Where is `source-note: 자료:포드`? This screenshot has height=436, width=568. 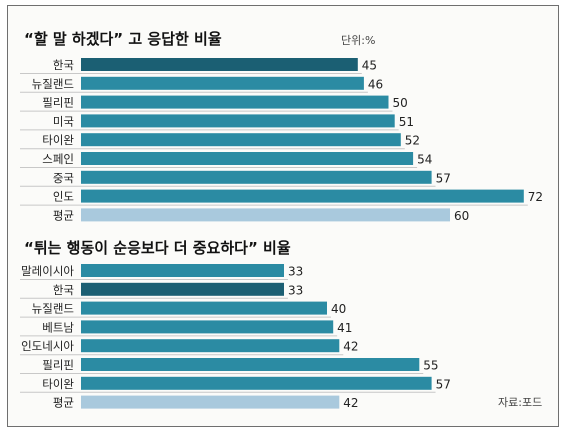
source-note: 자료:포드 is located at coordinates (520, 402).